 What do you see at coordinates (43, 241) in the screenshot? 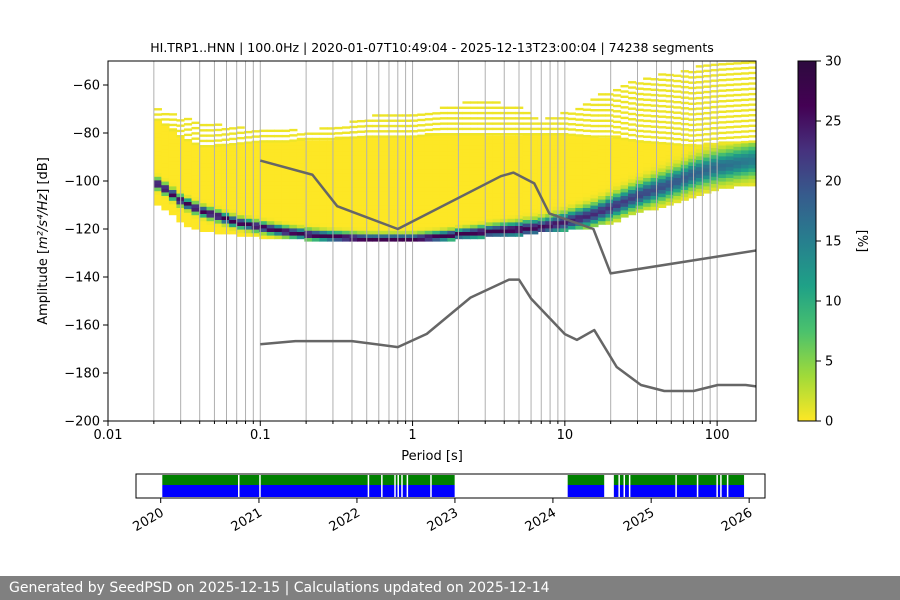
I see `y-axis-label: Amplitude [m²/s⁴/Hz] [dB]` at bounding box center [43, 241].